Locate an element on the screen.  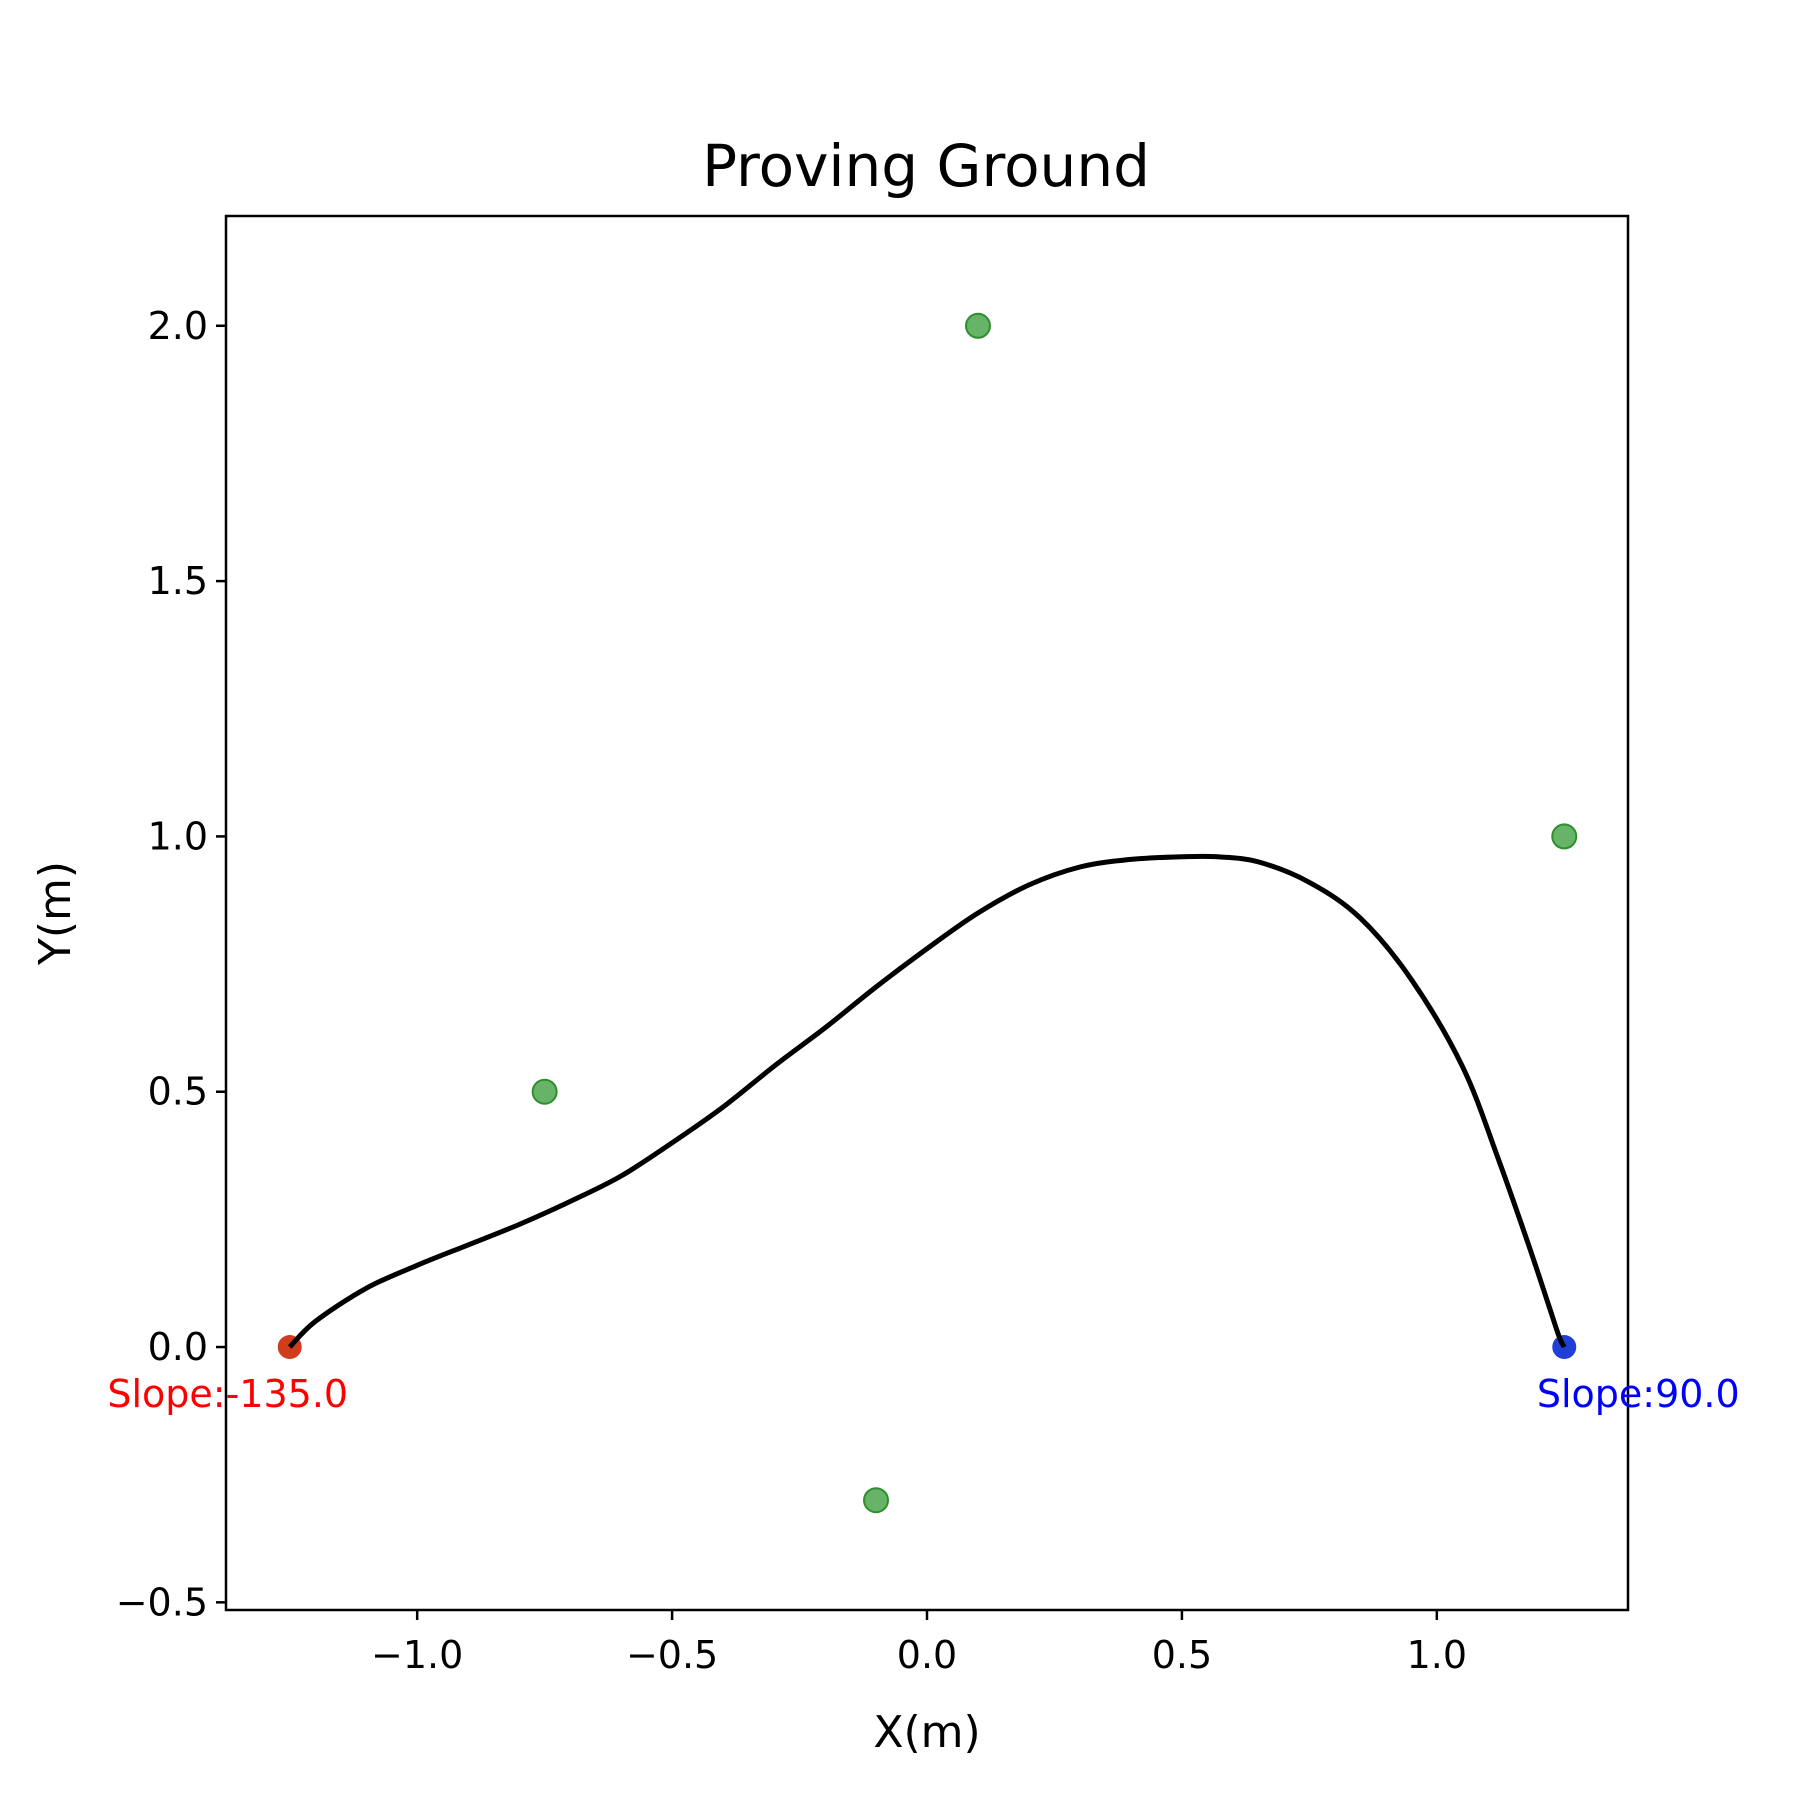
x-tick-label: 0.0 is located at coordinates (927, 1655).